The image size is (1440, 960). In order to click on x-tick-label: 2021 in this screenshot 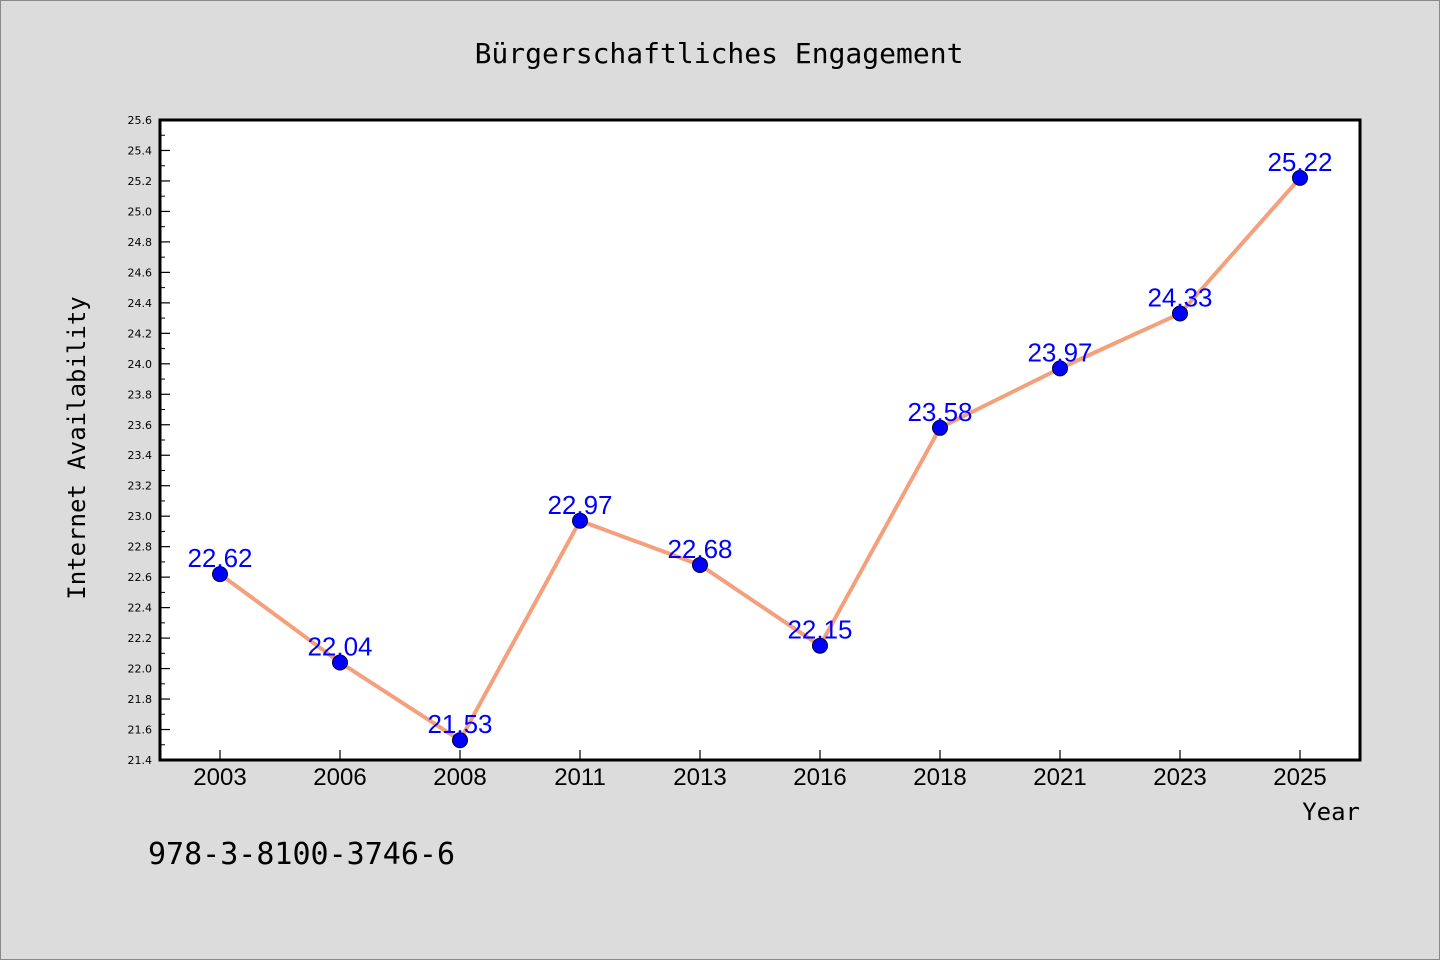, I will do `click(1059, 777)`.